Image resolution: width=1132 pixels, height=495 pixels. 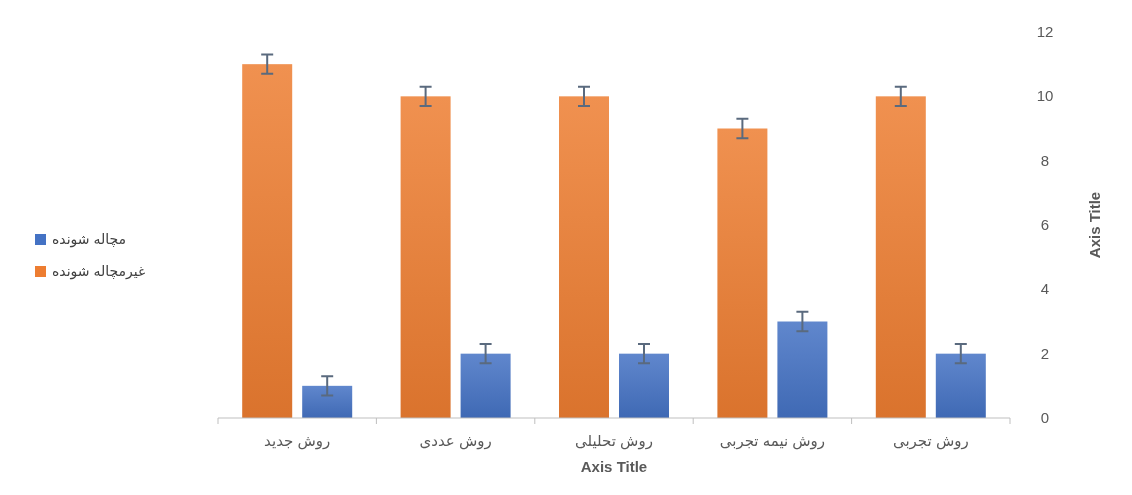 What do you see at coordinates (930, 441) in the screenshot?
I see `x-tick-label: روش تجربی` at bounding box center [930, 441].